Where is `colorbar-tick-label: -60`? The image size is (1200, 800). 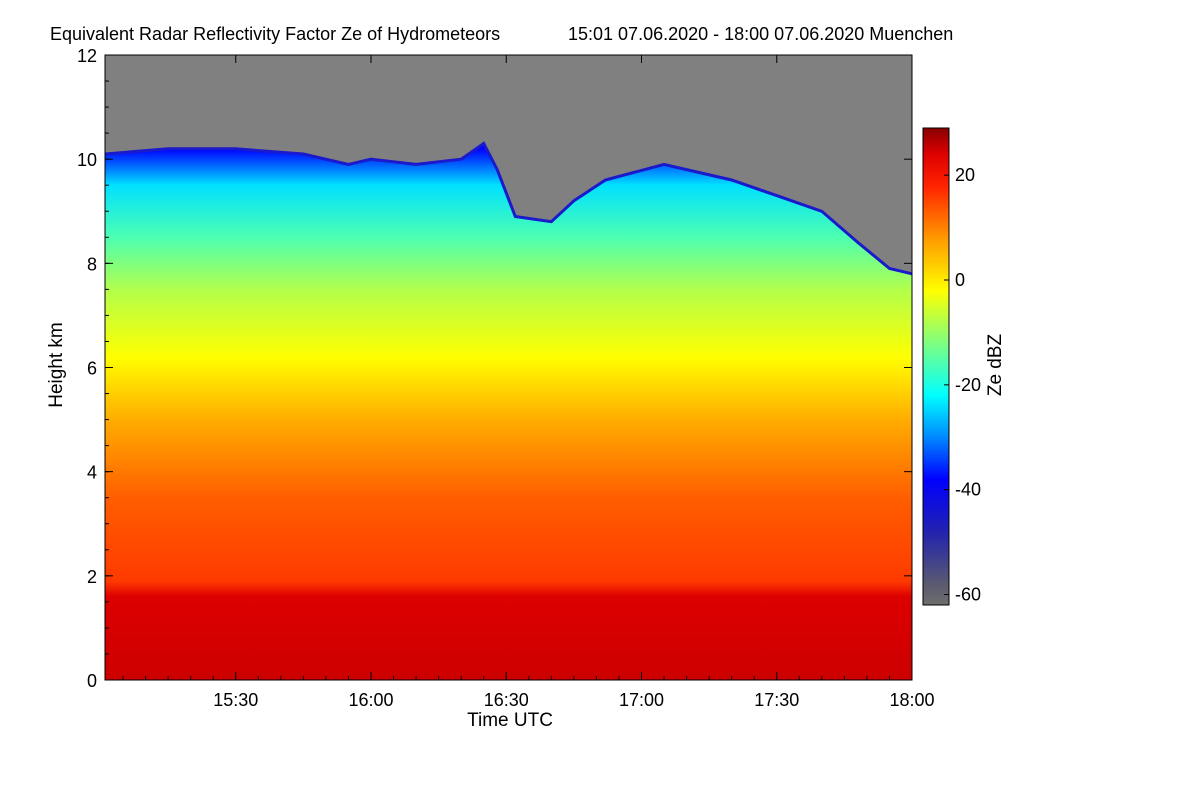 colorbar-tick-label: -60 is located at coordinates (968, 595).